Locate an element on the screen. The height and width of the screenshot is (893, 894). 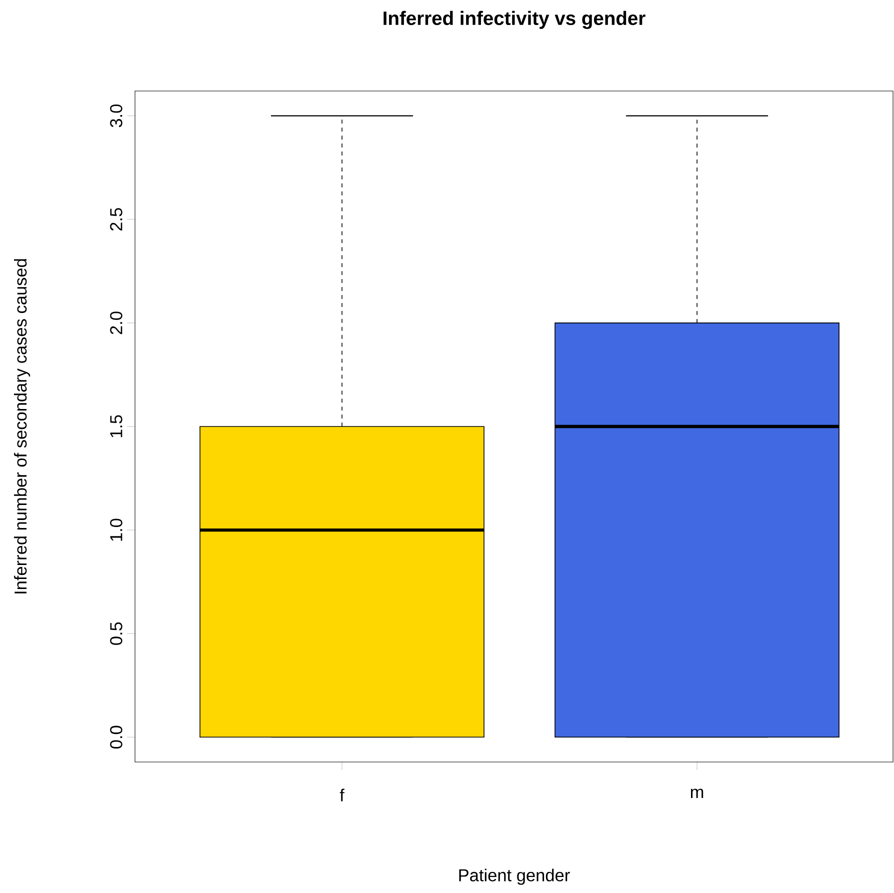
y-tick-label: 3.0 is located at coordinates (116, 116).